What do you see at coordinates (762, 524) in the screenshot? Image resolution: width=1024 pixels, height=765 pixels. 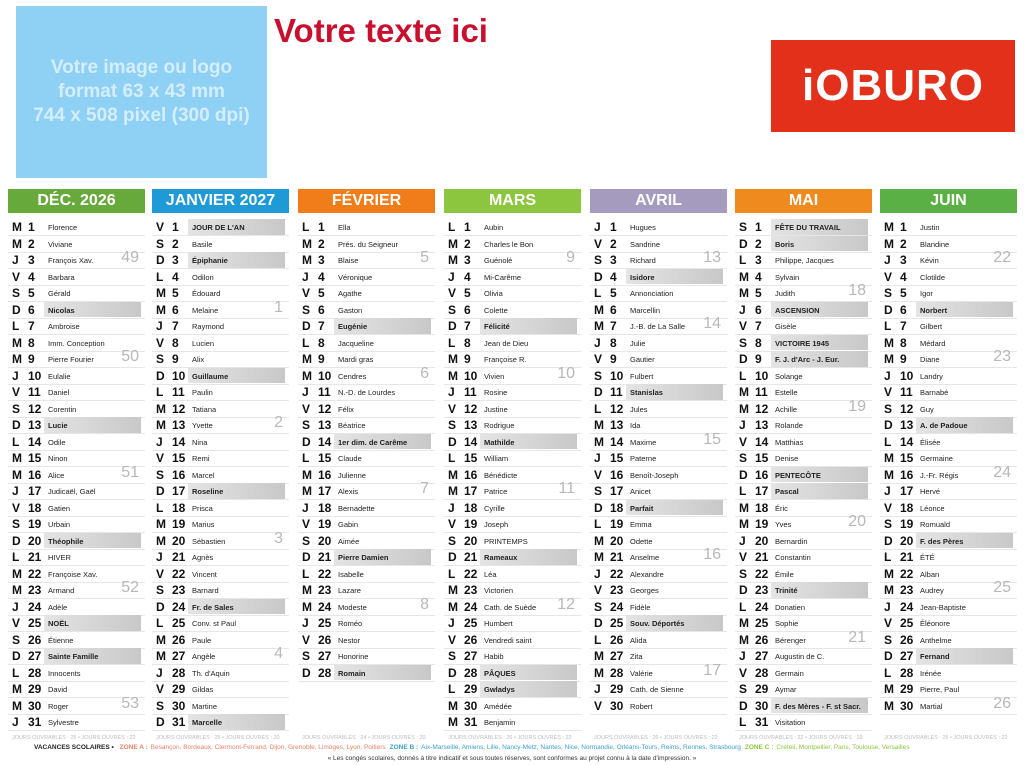 I see `day-number: 19` at bounding box center [762, 524].